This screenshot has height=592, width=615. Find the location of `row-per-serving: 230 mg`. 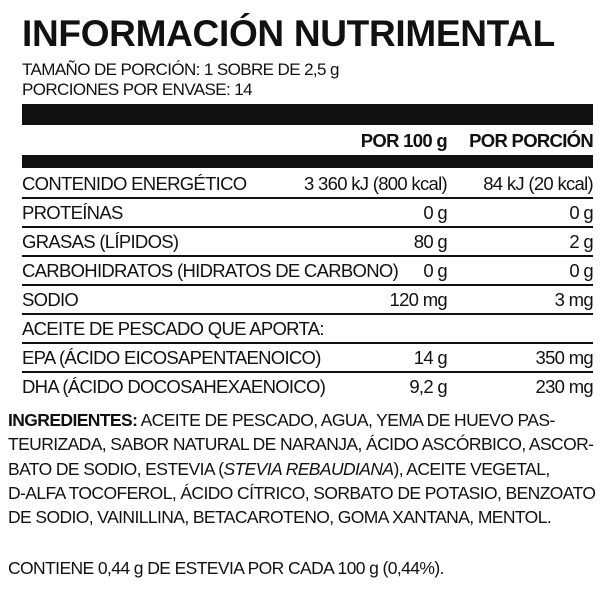

row-per-serving: 230 mg is located at coordinates (564, 386).